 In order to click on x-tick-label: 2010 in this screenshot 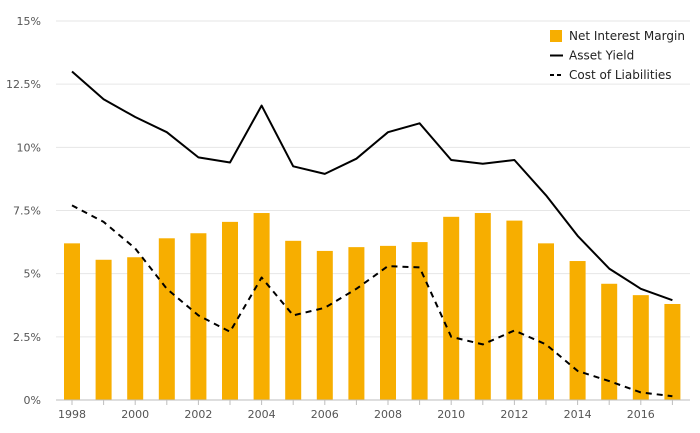, I will do `click(451, 414)`.